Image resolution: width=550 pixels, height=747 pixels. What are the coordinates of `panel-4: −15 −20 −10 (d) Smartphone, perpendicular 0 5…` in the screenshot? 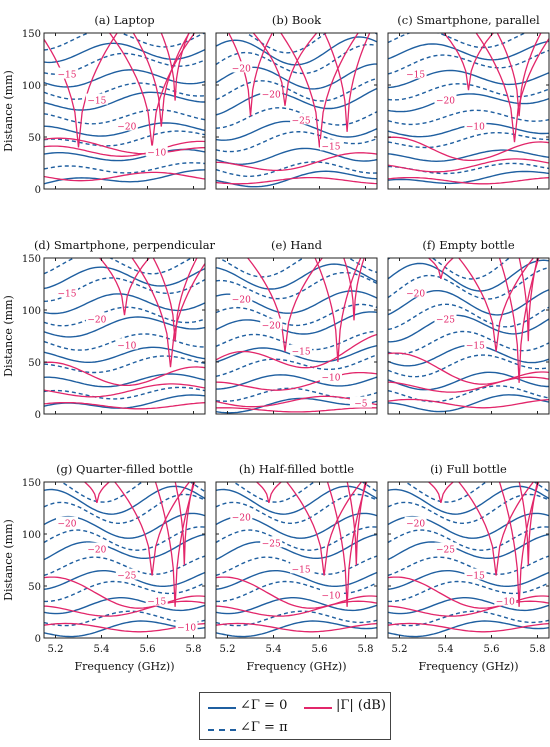 It's located at (109, 329).